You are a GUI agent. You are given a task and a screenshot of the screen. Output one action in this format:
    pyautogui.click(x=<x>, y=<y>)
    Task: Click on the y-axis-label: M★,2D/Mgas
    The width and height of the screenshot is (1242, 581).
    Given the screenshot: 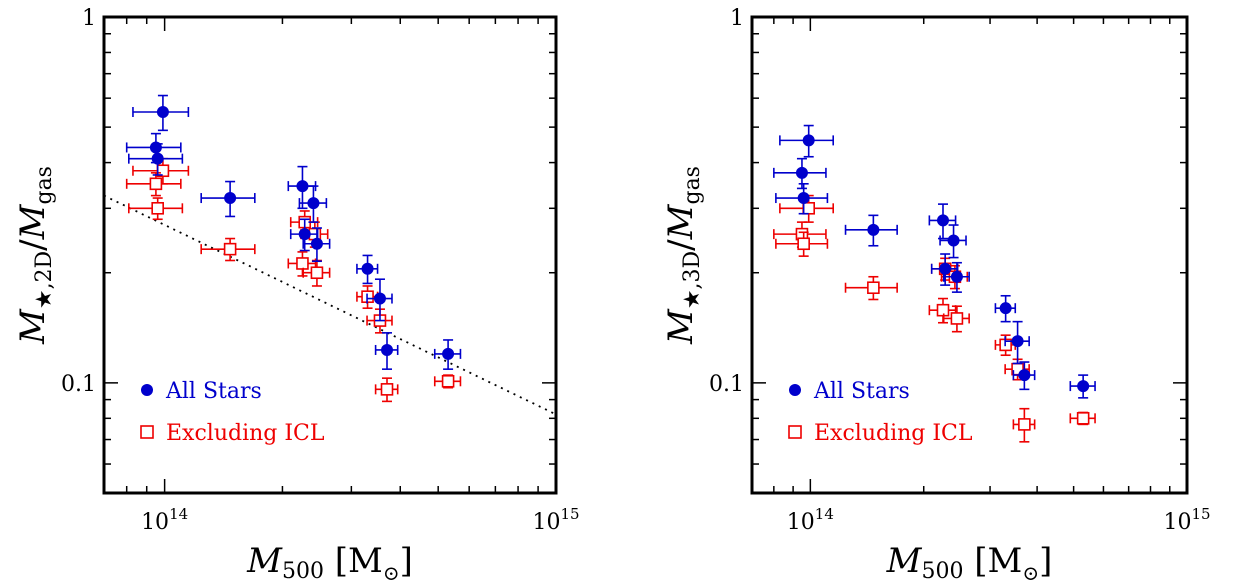 What is the action you would take?
    pyautogui.click(x=35, y=255)
    